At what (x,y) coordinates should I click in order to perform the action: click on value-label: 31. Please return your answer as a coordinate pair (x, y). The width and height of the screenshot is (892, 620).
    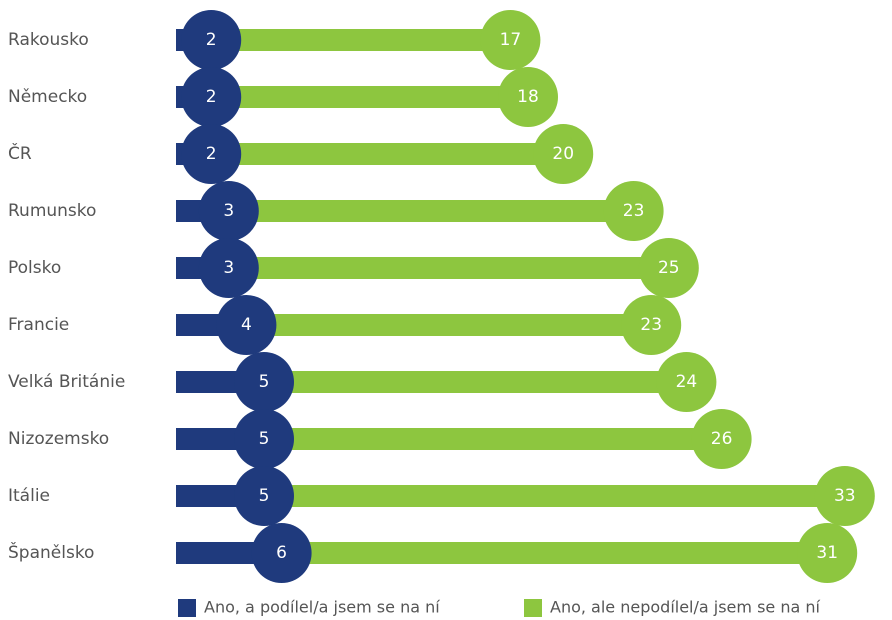
    Looking at the image, I should click on (827, 553).